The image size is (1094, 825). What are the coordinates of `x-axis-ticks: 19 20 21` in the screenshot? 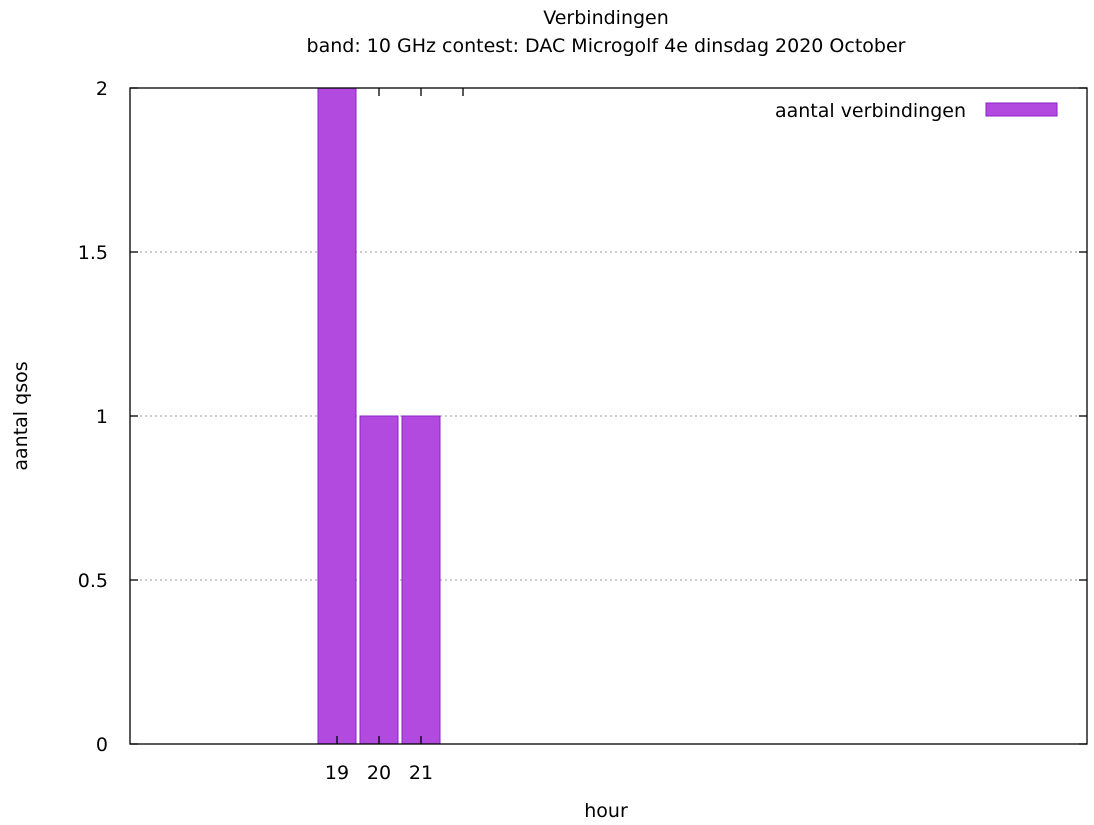 It's located at (394, 436).